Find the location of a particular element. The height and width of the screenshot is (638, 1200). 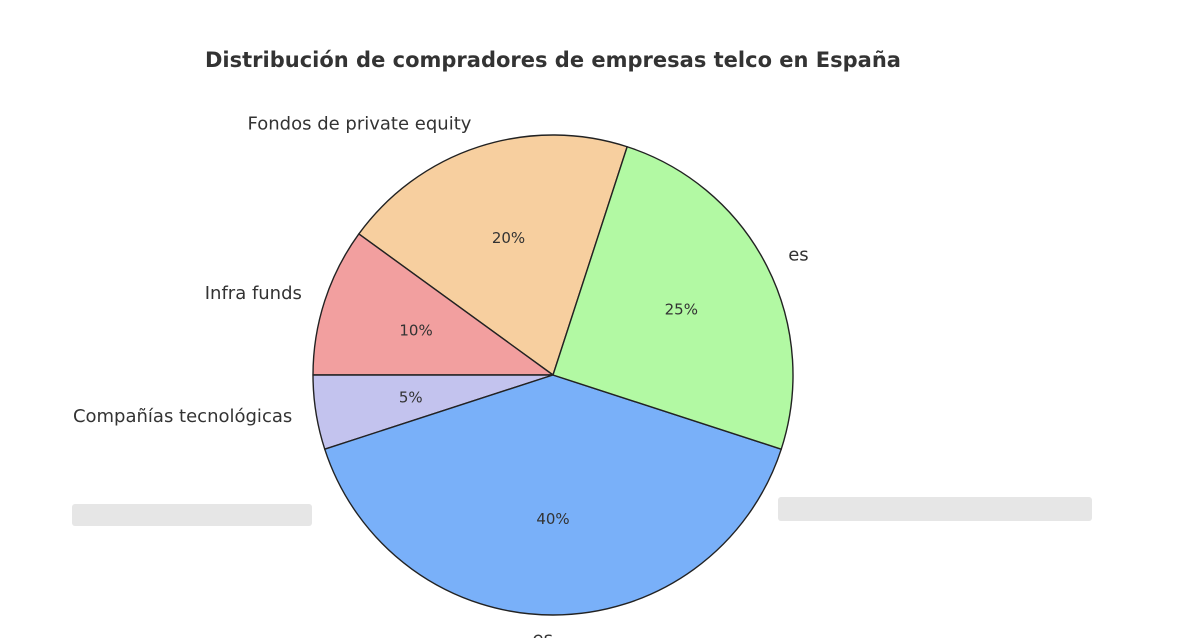

pie-percent-label-4: 25% is located at coordinates (681, 310).